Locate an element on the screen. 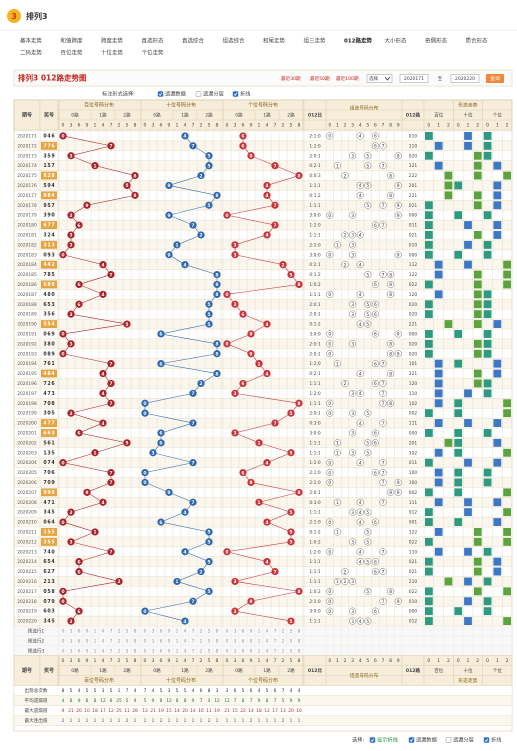 Image resolution: width=517 pixels, height=751 pixels. query-button is located at coordinates (495, 78).